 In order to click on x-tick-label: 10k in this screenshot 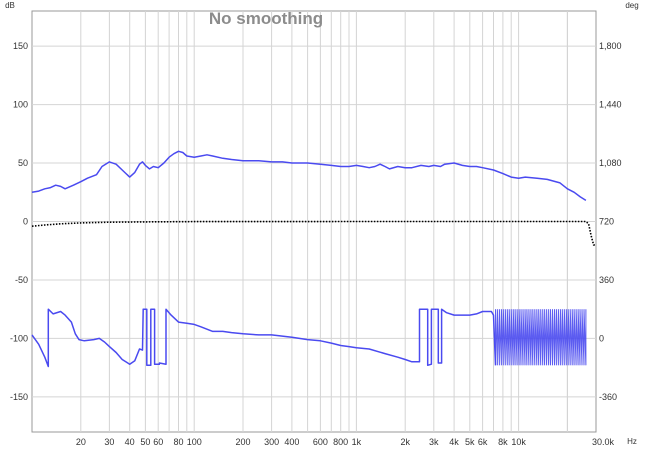, I will do `click(518, 442)`.